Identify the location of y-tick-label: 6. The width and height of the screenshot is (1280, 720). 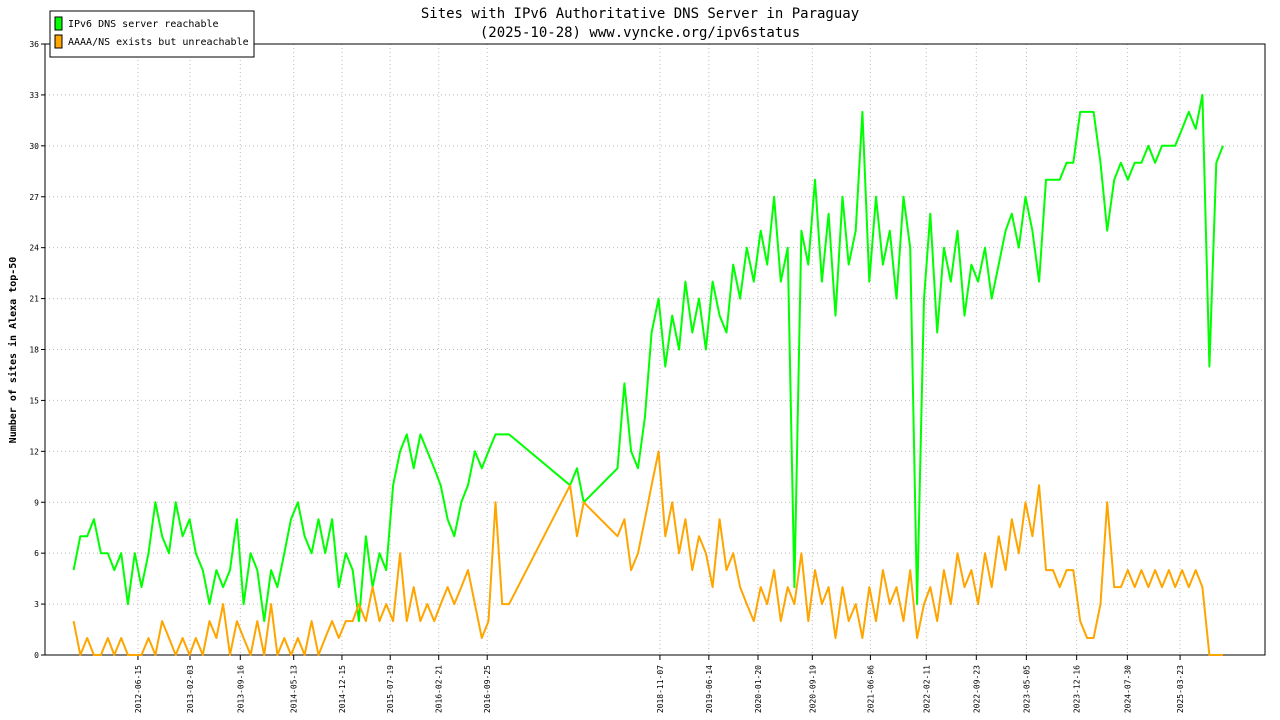
(36, 553).